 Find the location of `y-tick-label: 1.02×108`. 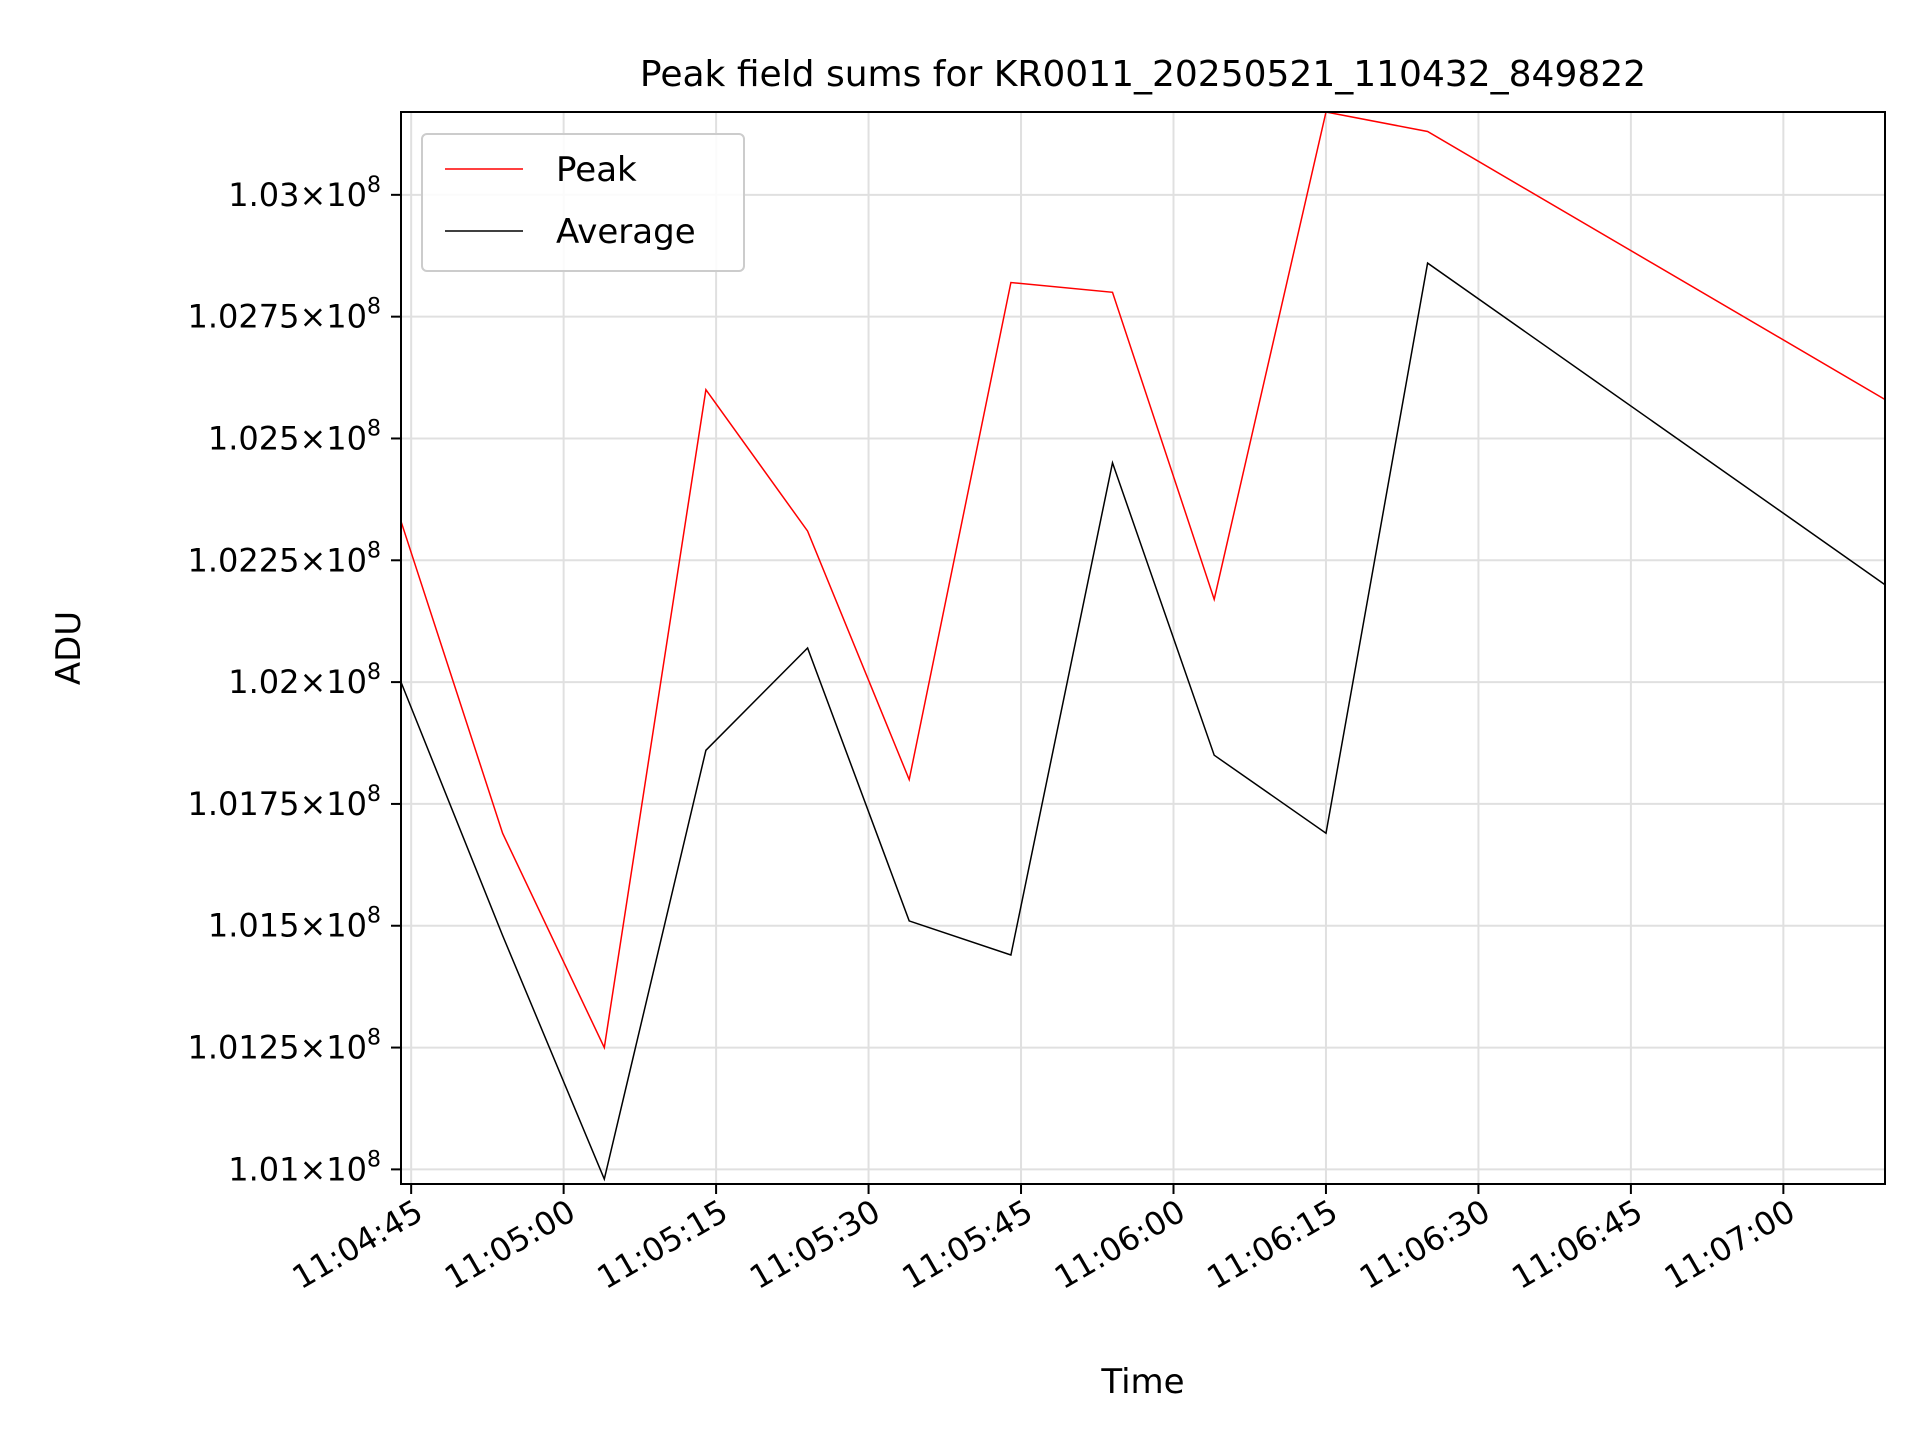

y-tick-label: 1.02×108 is located at coordinates (304, 680).